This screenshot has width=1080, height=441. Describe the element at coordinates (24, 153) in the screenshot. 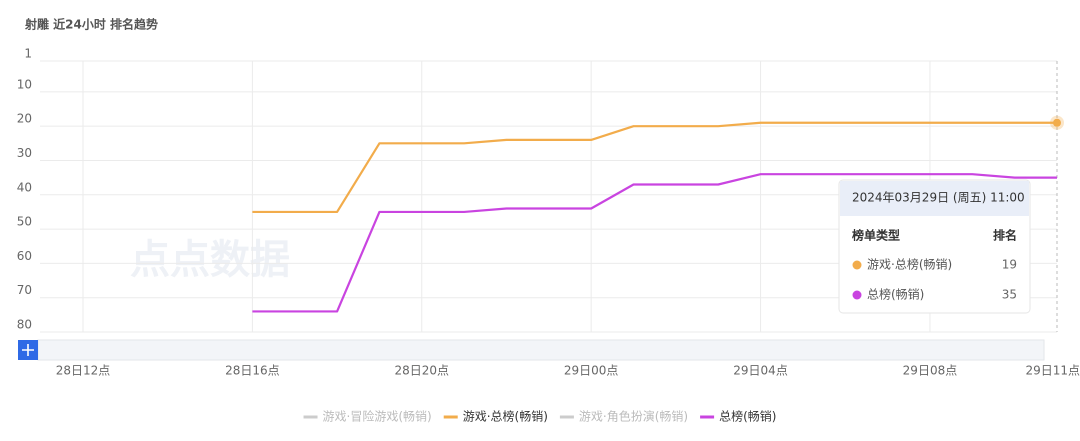

I see `y-tick-label: 30` at that location.